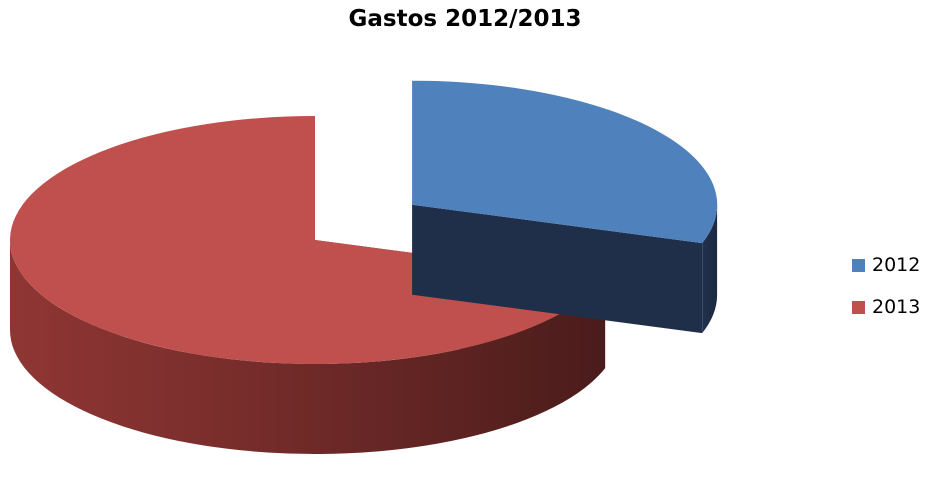 Image resolution: width=930 pixels, height=477 pixels. I want to click on slice-2012-cut-face, so click(557, 269).